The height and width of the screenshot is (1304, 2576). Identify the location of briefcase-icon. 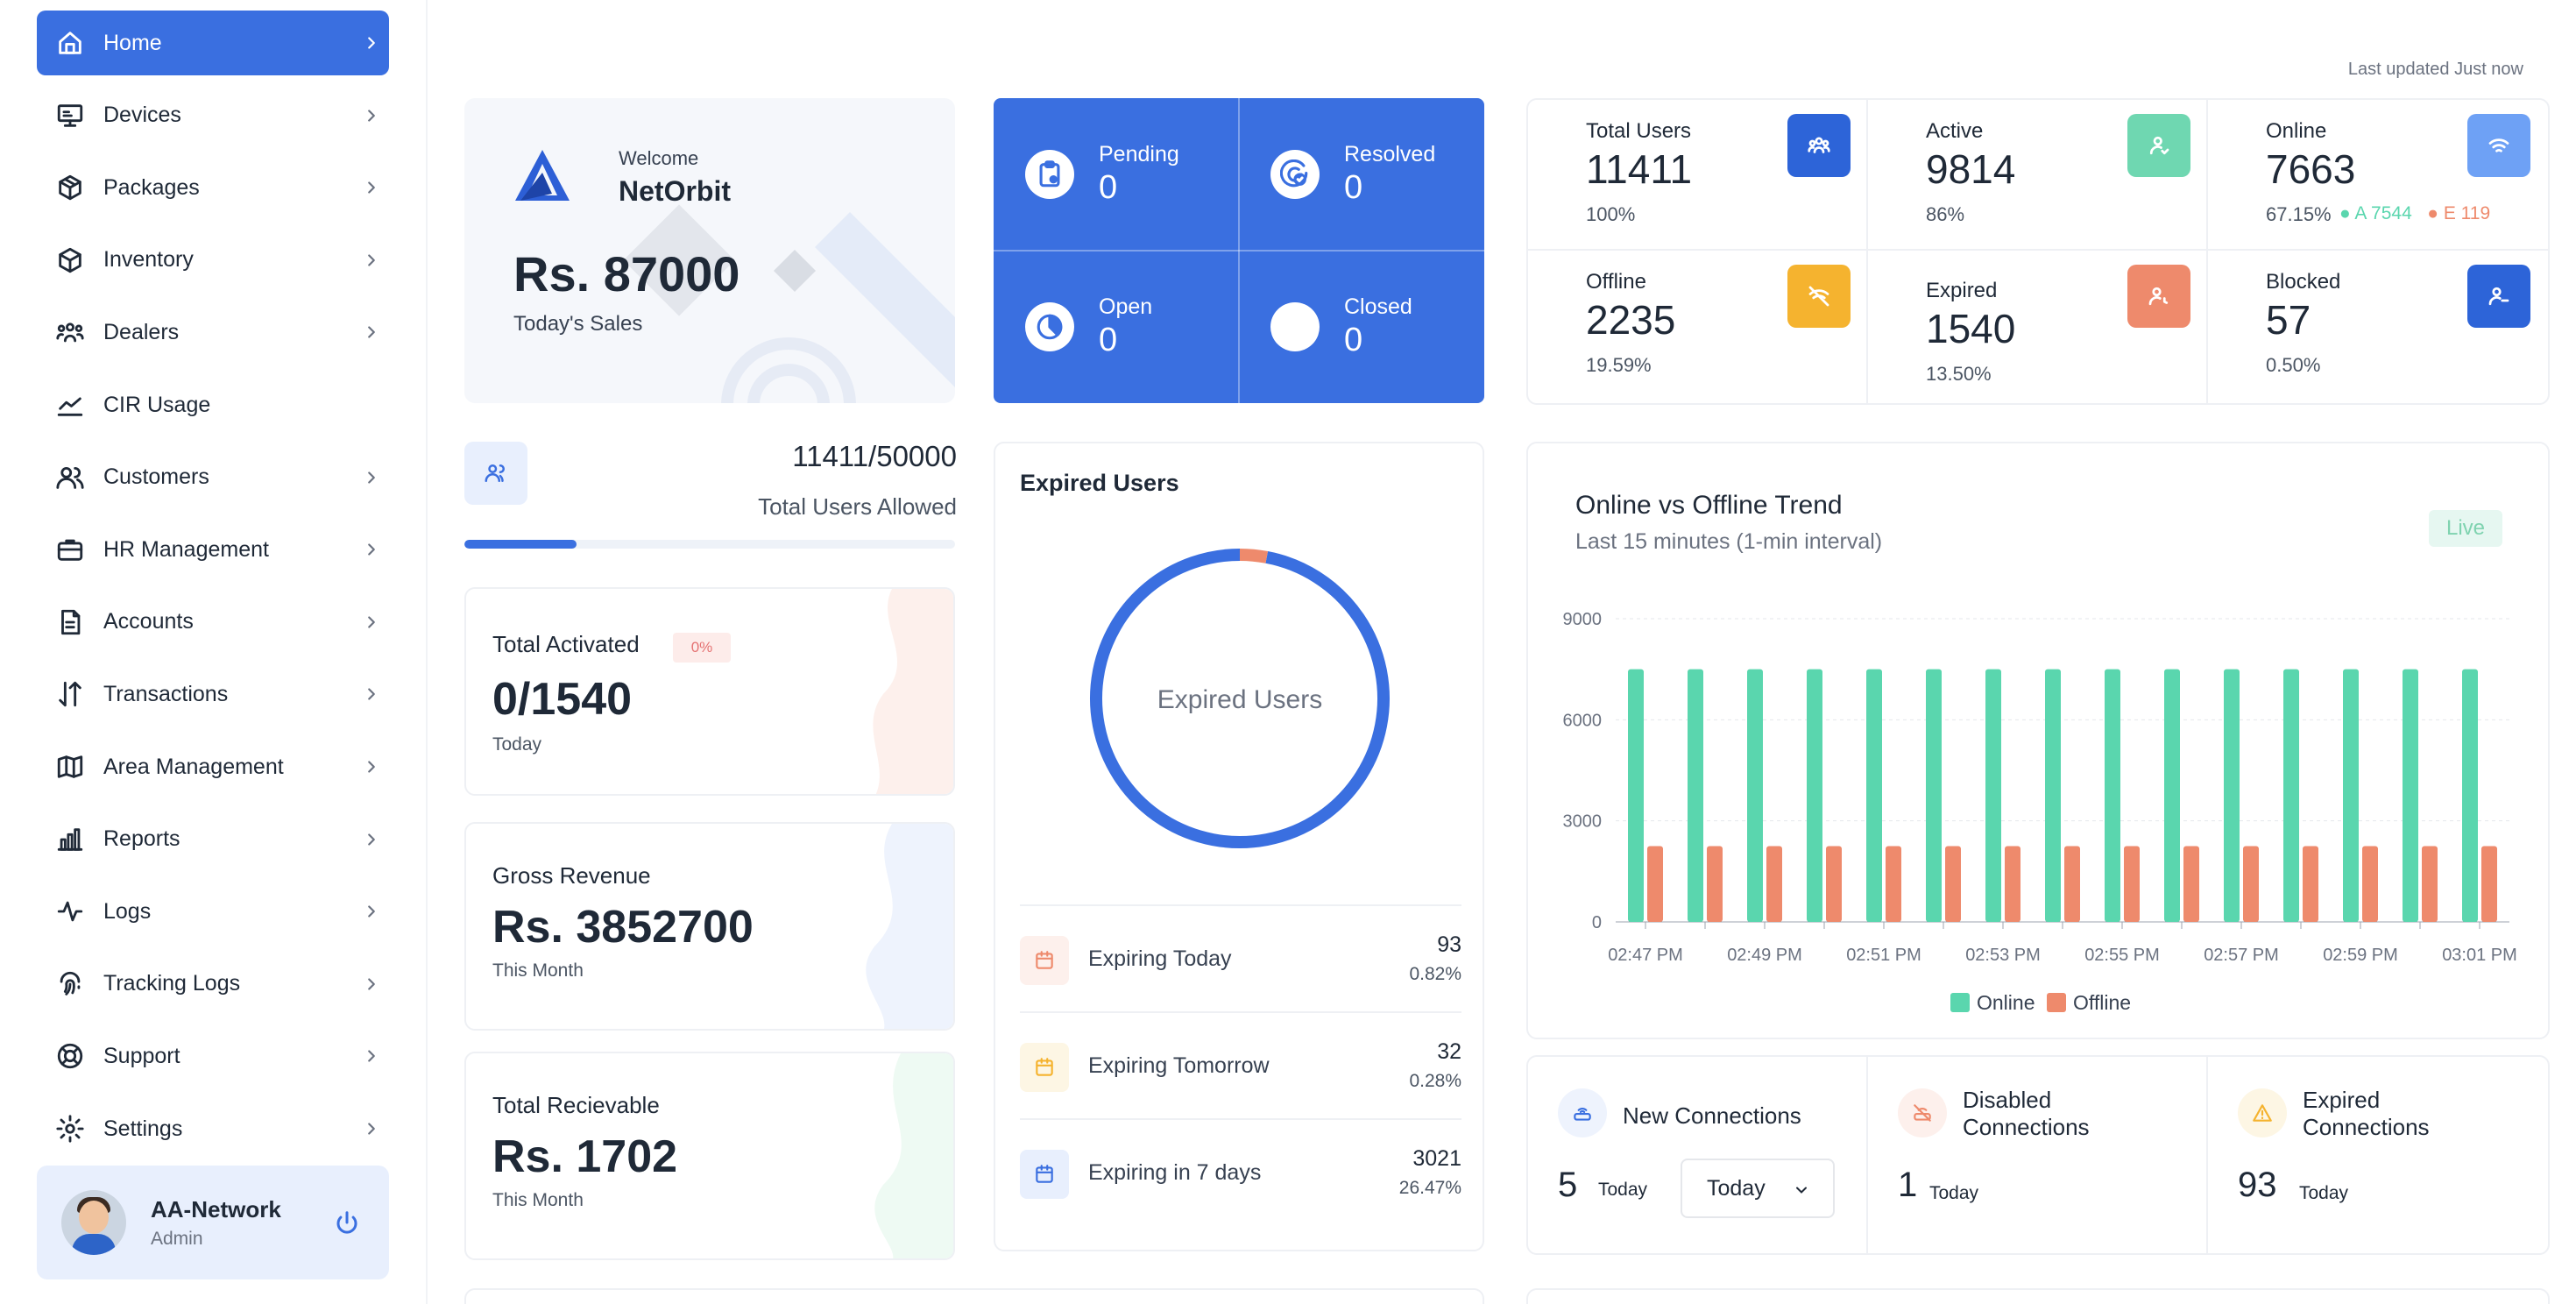
(70, 549).